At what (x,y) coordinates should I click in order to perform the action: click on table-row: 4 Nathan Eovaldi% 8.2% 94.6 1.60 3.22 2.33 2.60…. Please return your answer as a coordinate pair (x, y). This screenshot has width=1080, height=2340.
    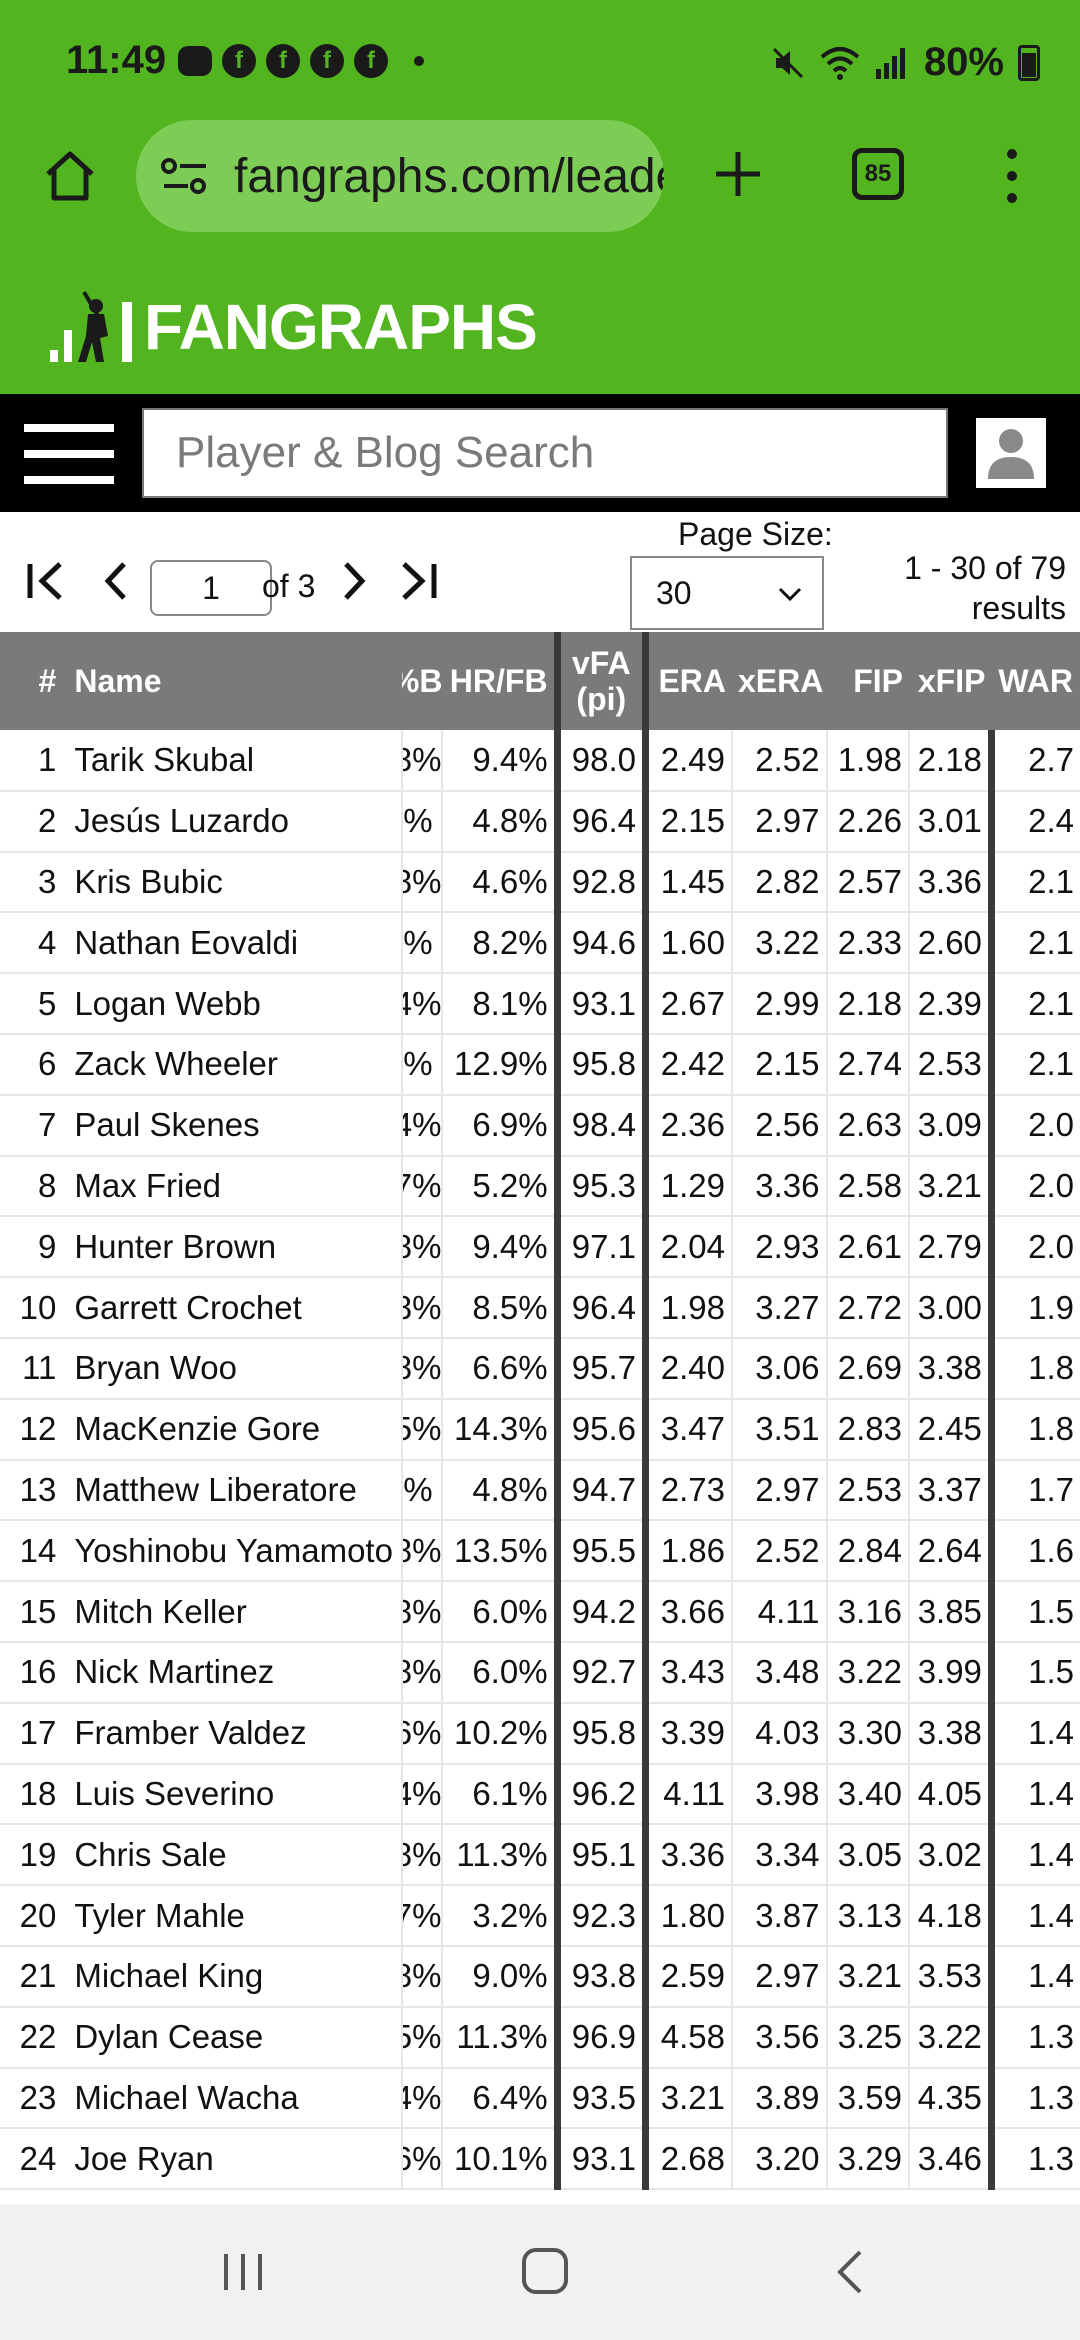
    Looking at the image, I should click on (540, 943).